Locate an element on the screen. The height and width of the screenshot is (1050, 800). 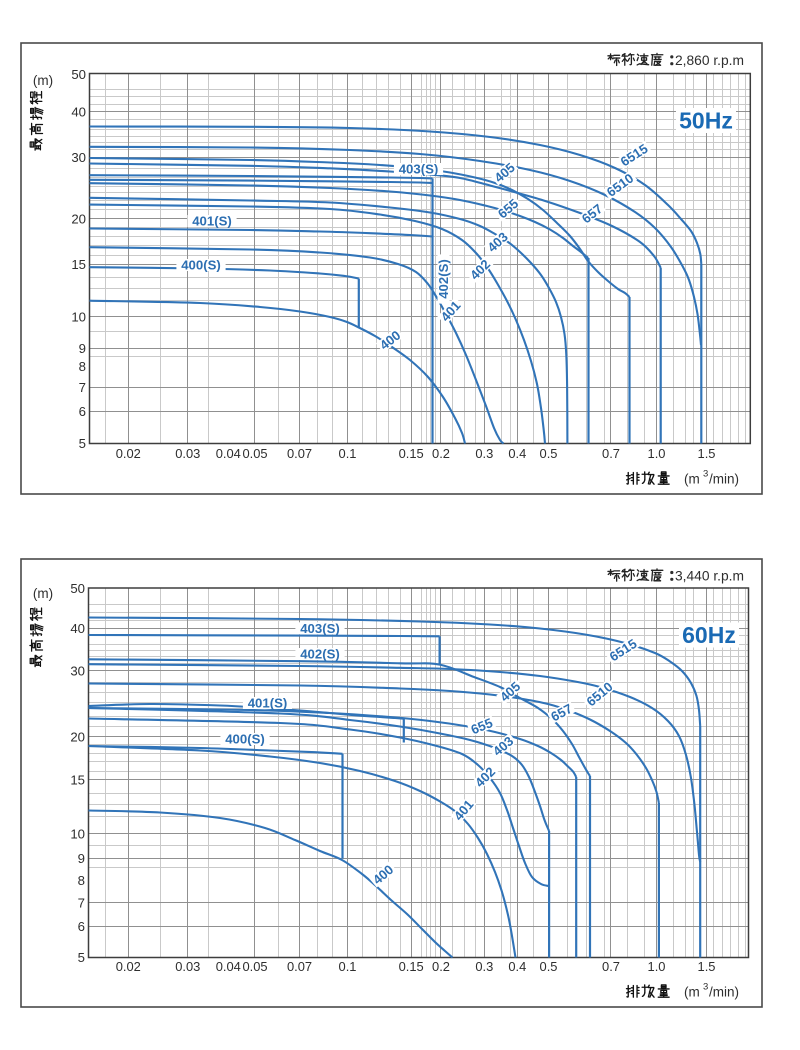
svg-text: 50Hz is located at coordinates (706, 121).